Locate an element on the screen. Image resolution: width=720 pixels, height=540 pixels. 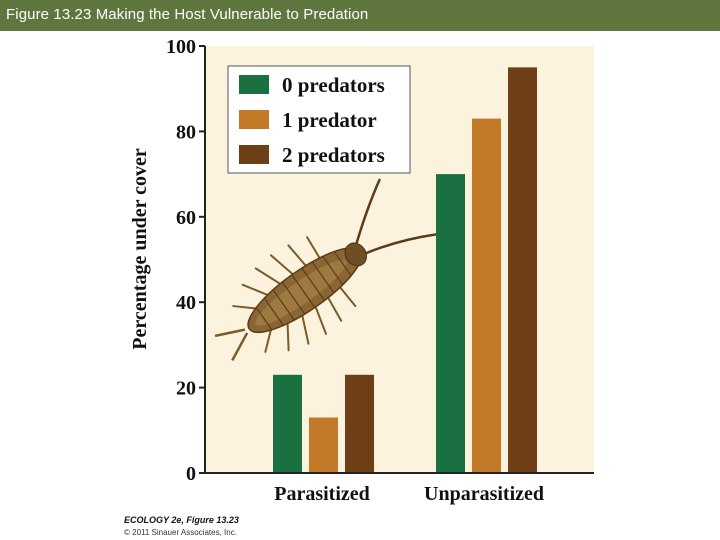
y-tick-label-40: 40 is located at coordinates (186, 303).